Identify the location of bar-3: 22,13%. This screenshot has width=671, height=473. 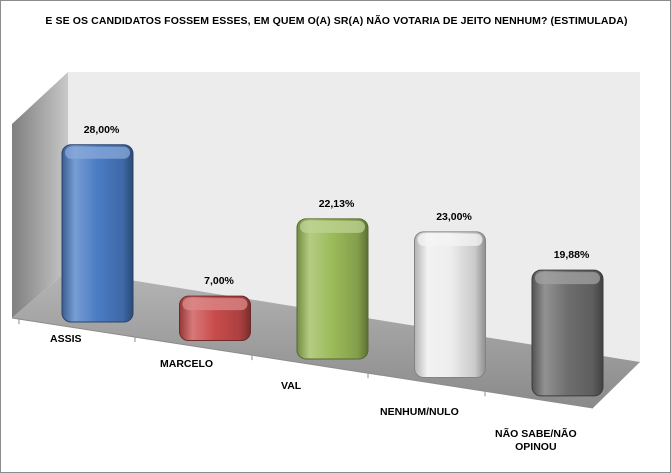
(332, 279).